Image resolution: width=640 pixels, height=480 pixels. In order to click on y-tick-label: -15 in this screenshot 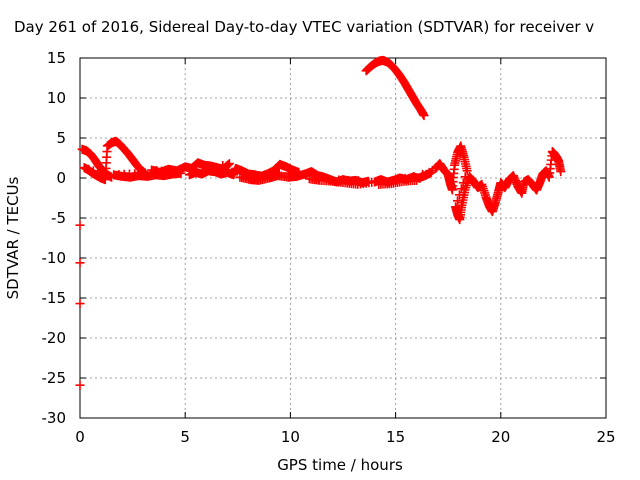, I will do `click(54, 298)`.